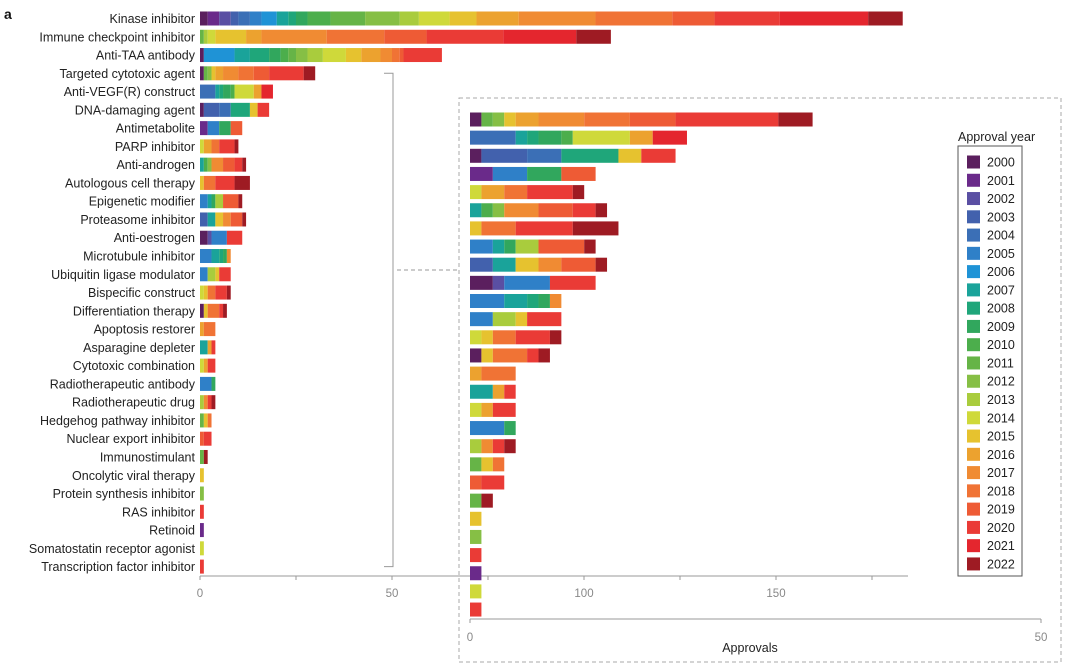 Image resolution: width=1080 pixels, height=672 pixels. Describe the element at coordinates (481, 173) in the screenshot. I see `inset-bar-segment-antimetabolite-2001` at that location.